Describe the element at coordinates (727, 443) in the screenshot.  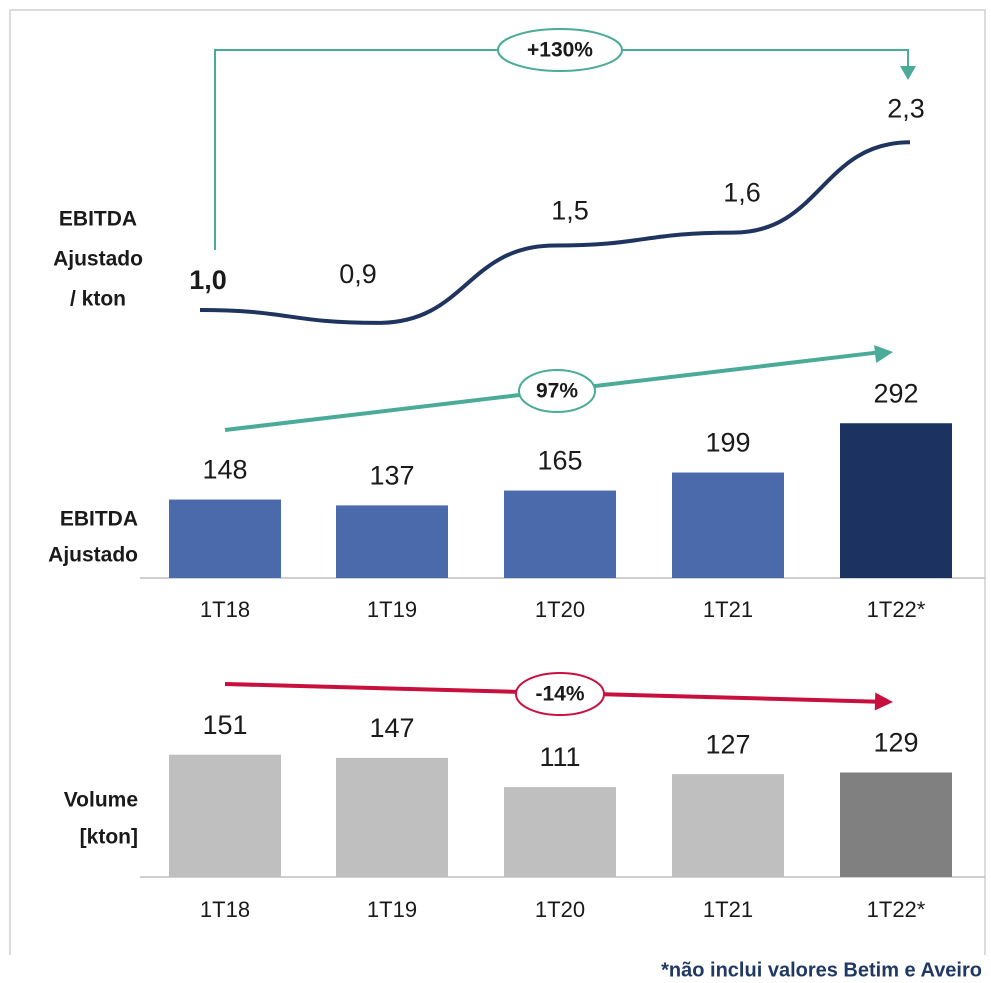
I see `value-label: 199` at that location.